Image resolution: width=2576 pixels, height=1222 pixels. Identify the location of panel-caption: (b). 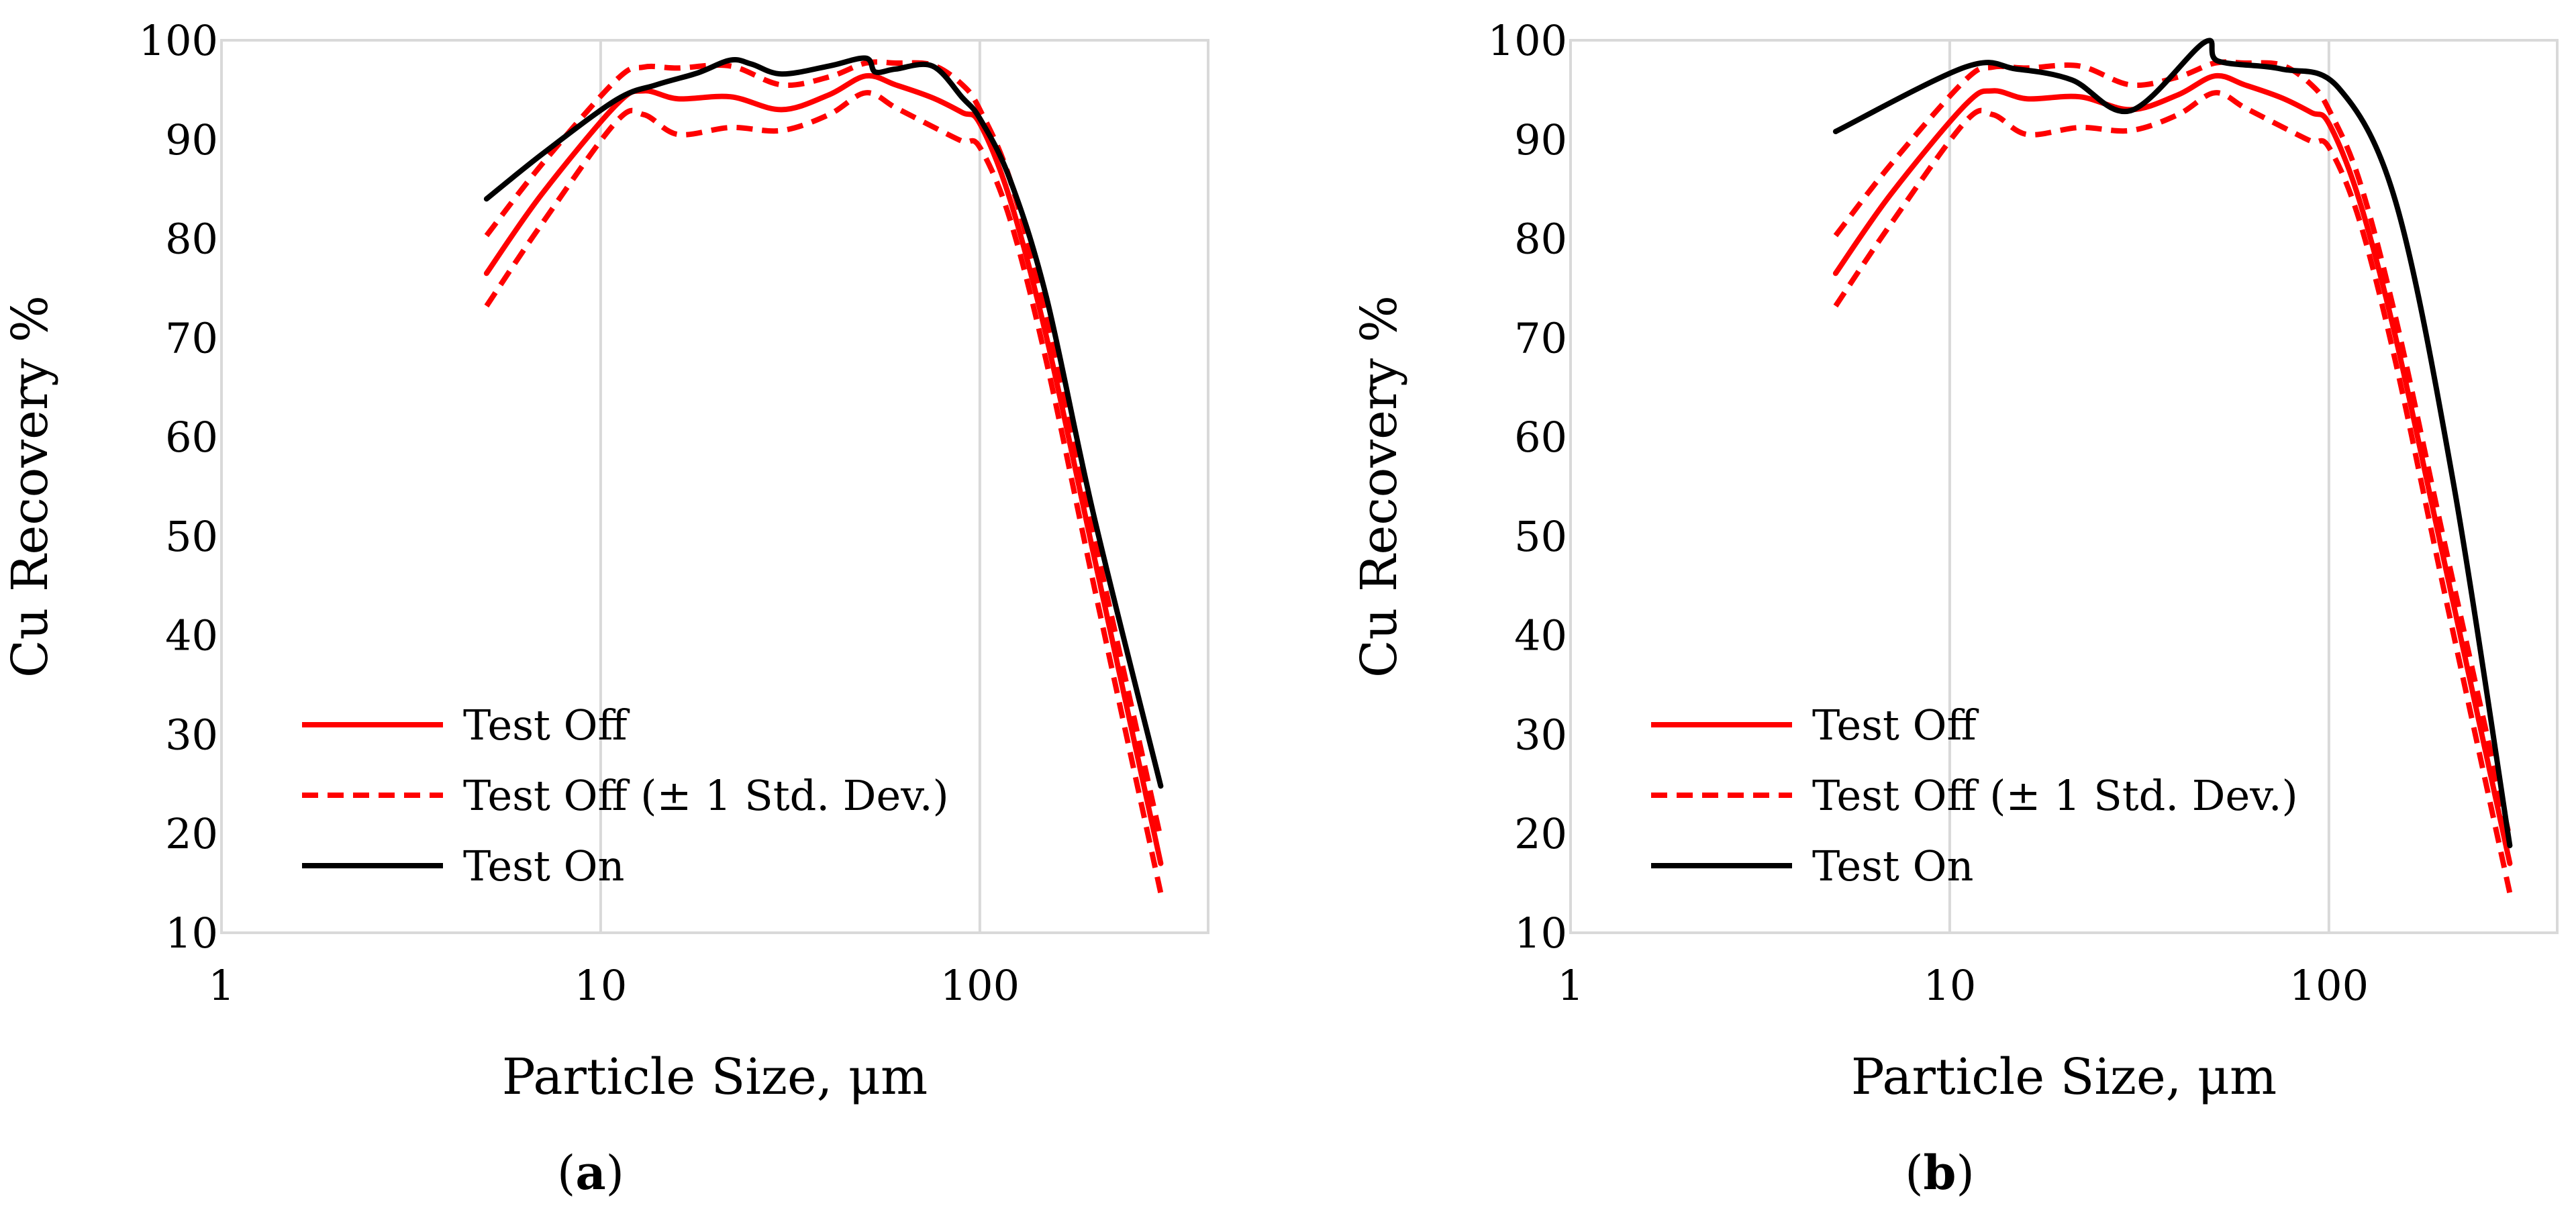
(1940, 1173).